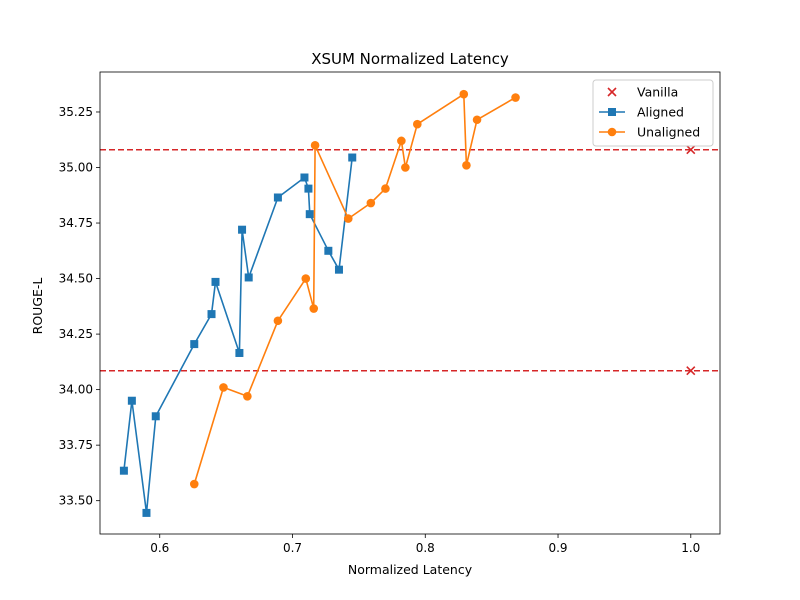  Describe the element at coordinates (76, 390) in the screenshot. I see `y-tick-label: 34.00` at that location.